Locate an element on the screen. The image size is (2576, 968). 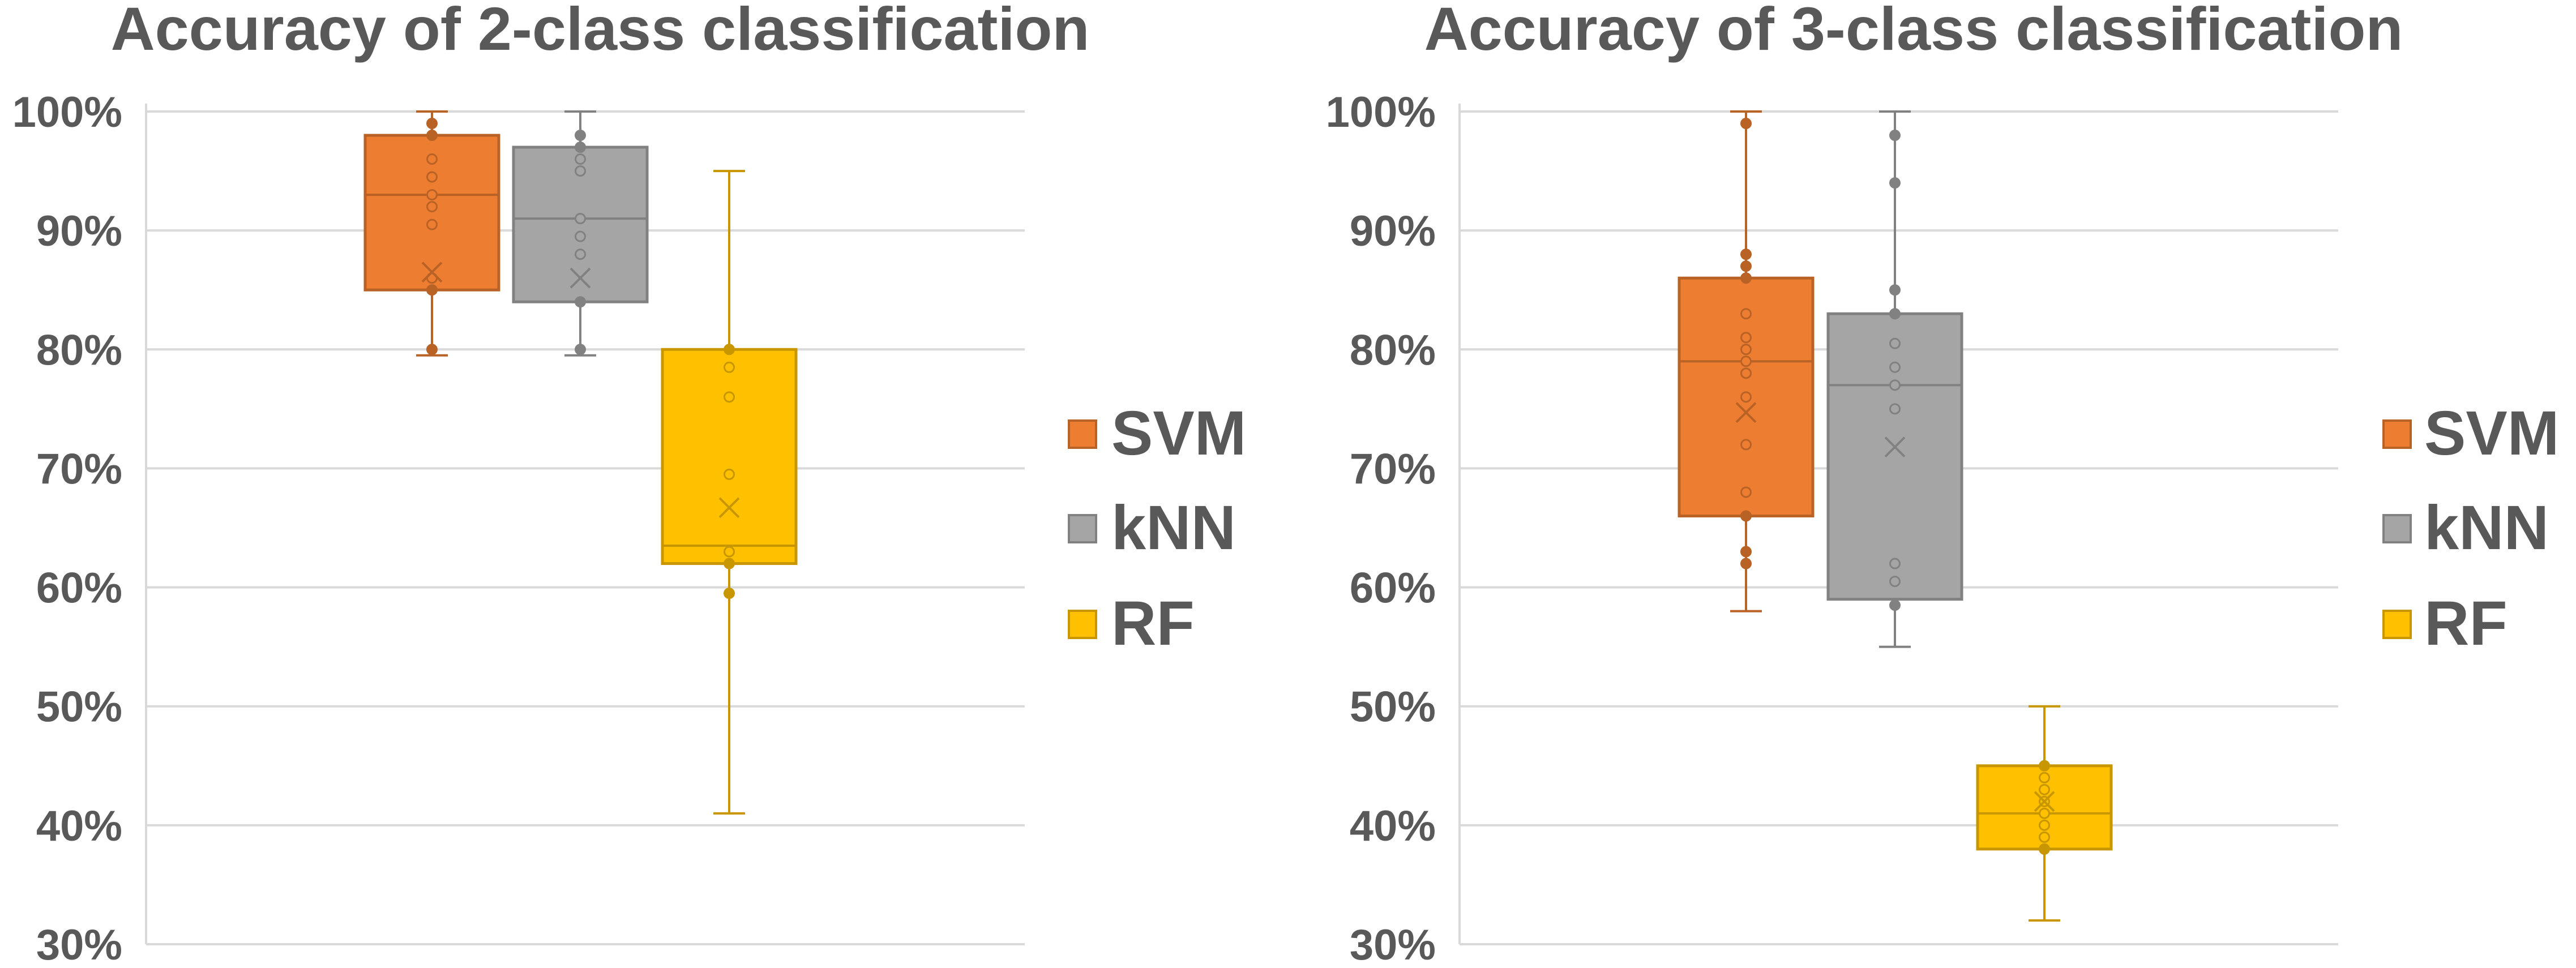
y-tick-label: 30% is located at coordinates (79, 944).